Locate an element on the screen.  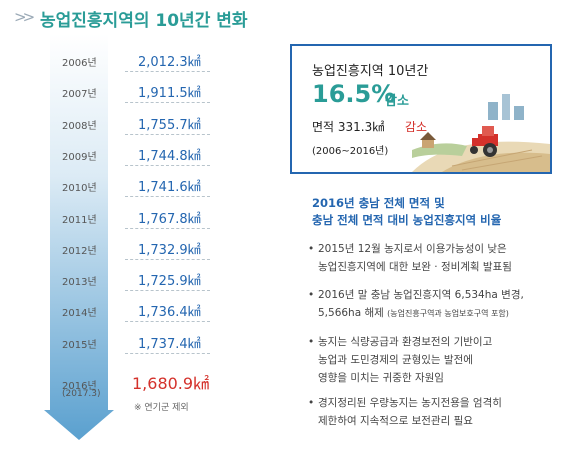
bullet-line: 2015년 12월 농지로서 이용가능성이 낮은 is located at coordinates (412, 249).